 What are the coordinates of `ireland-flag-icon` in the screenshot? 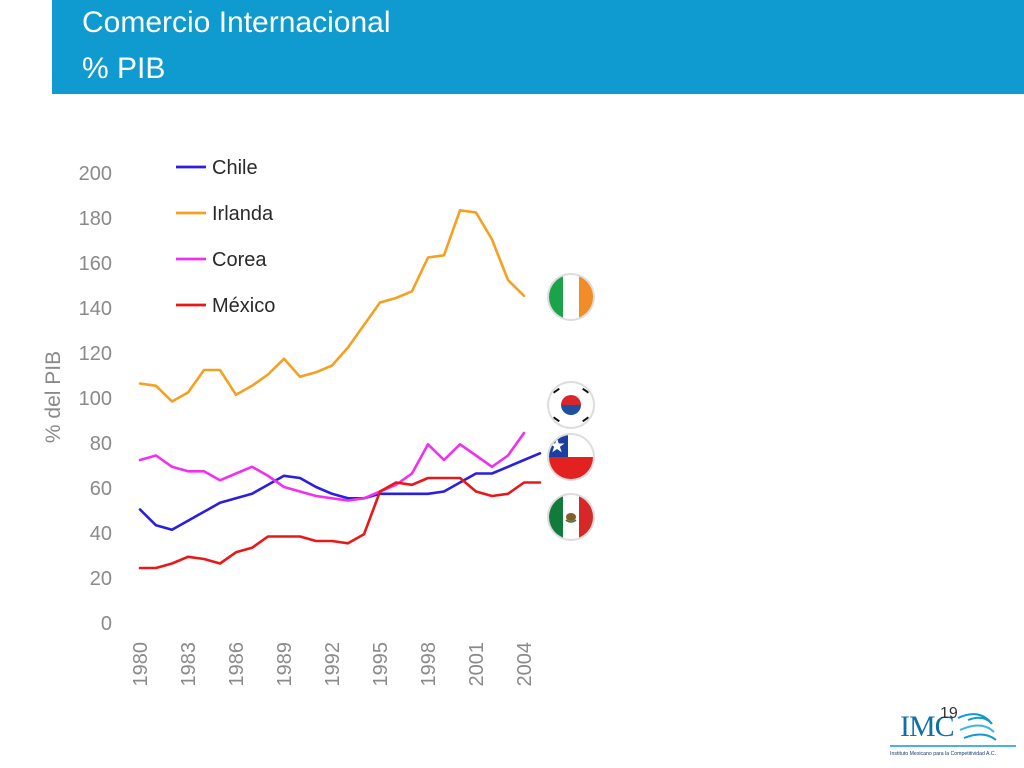 It's located at (571, 297).